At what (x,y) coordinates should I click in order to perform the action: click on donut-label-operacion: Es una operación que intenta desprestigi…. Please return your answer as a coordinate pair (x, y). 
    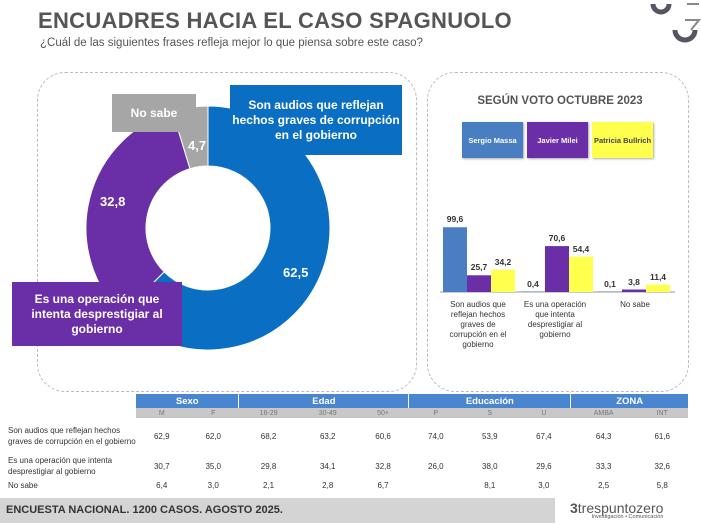
    Looking at the image, I should click on (97, 314).